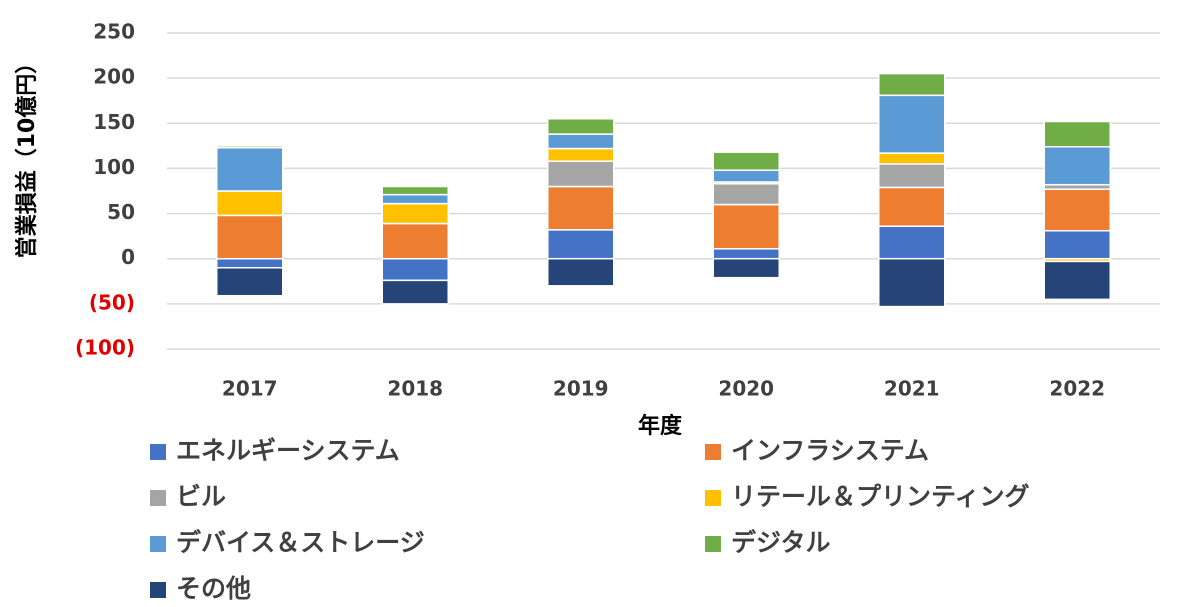  I want to click on x-axis-label: 年度, so click(660, 426).